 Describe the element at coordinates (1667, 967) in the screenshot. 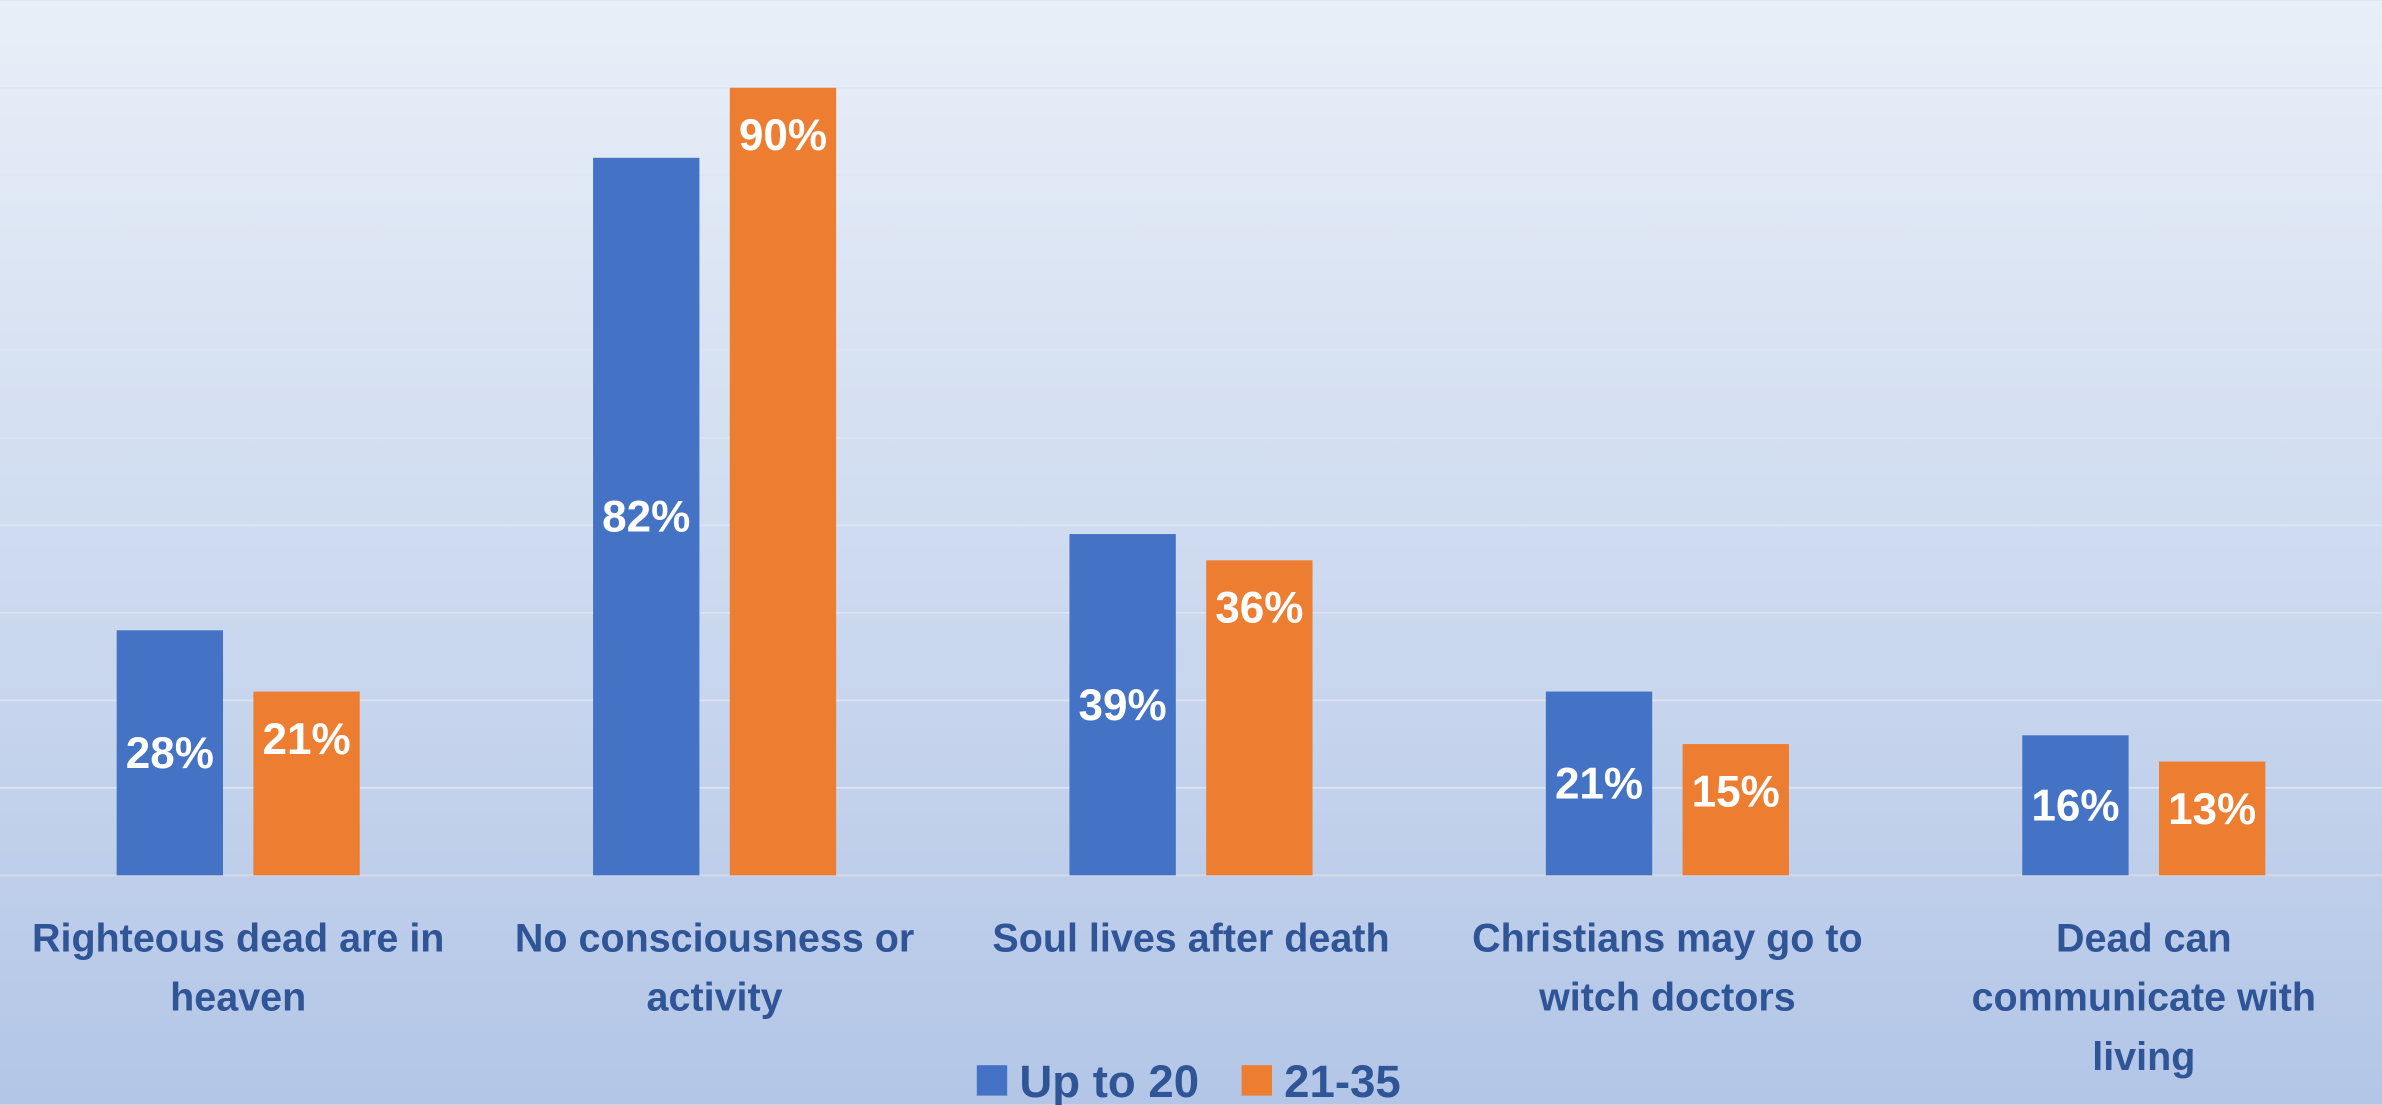

I see `x-tick-label: Christians may go to witch doctors` at that location.